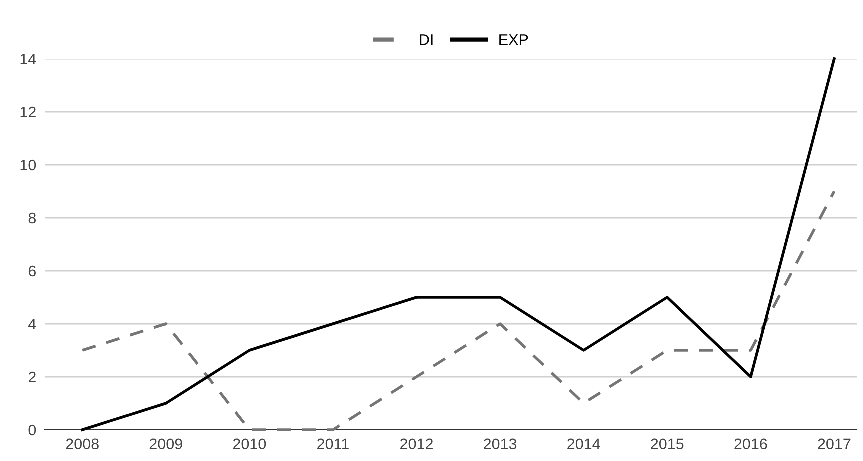  Describe the element at coordinates (834, 444) in the screenshot. I see `x-tick-label: 2017` at that location.